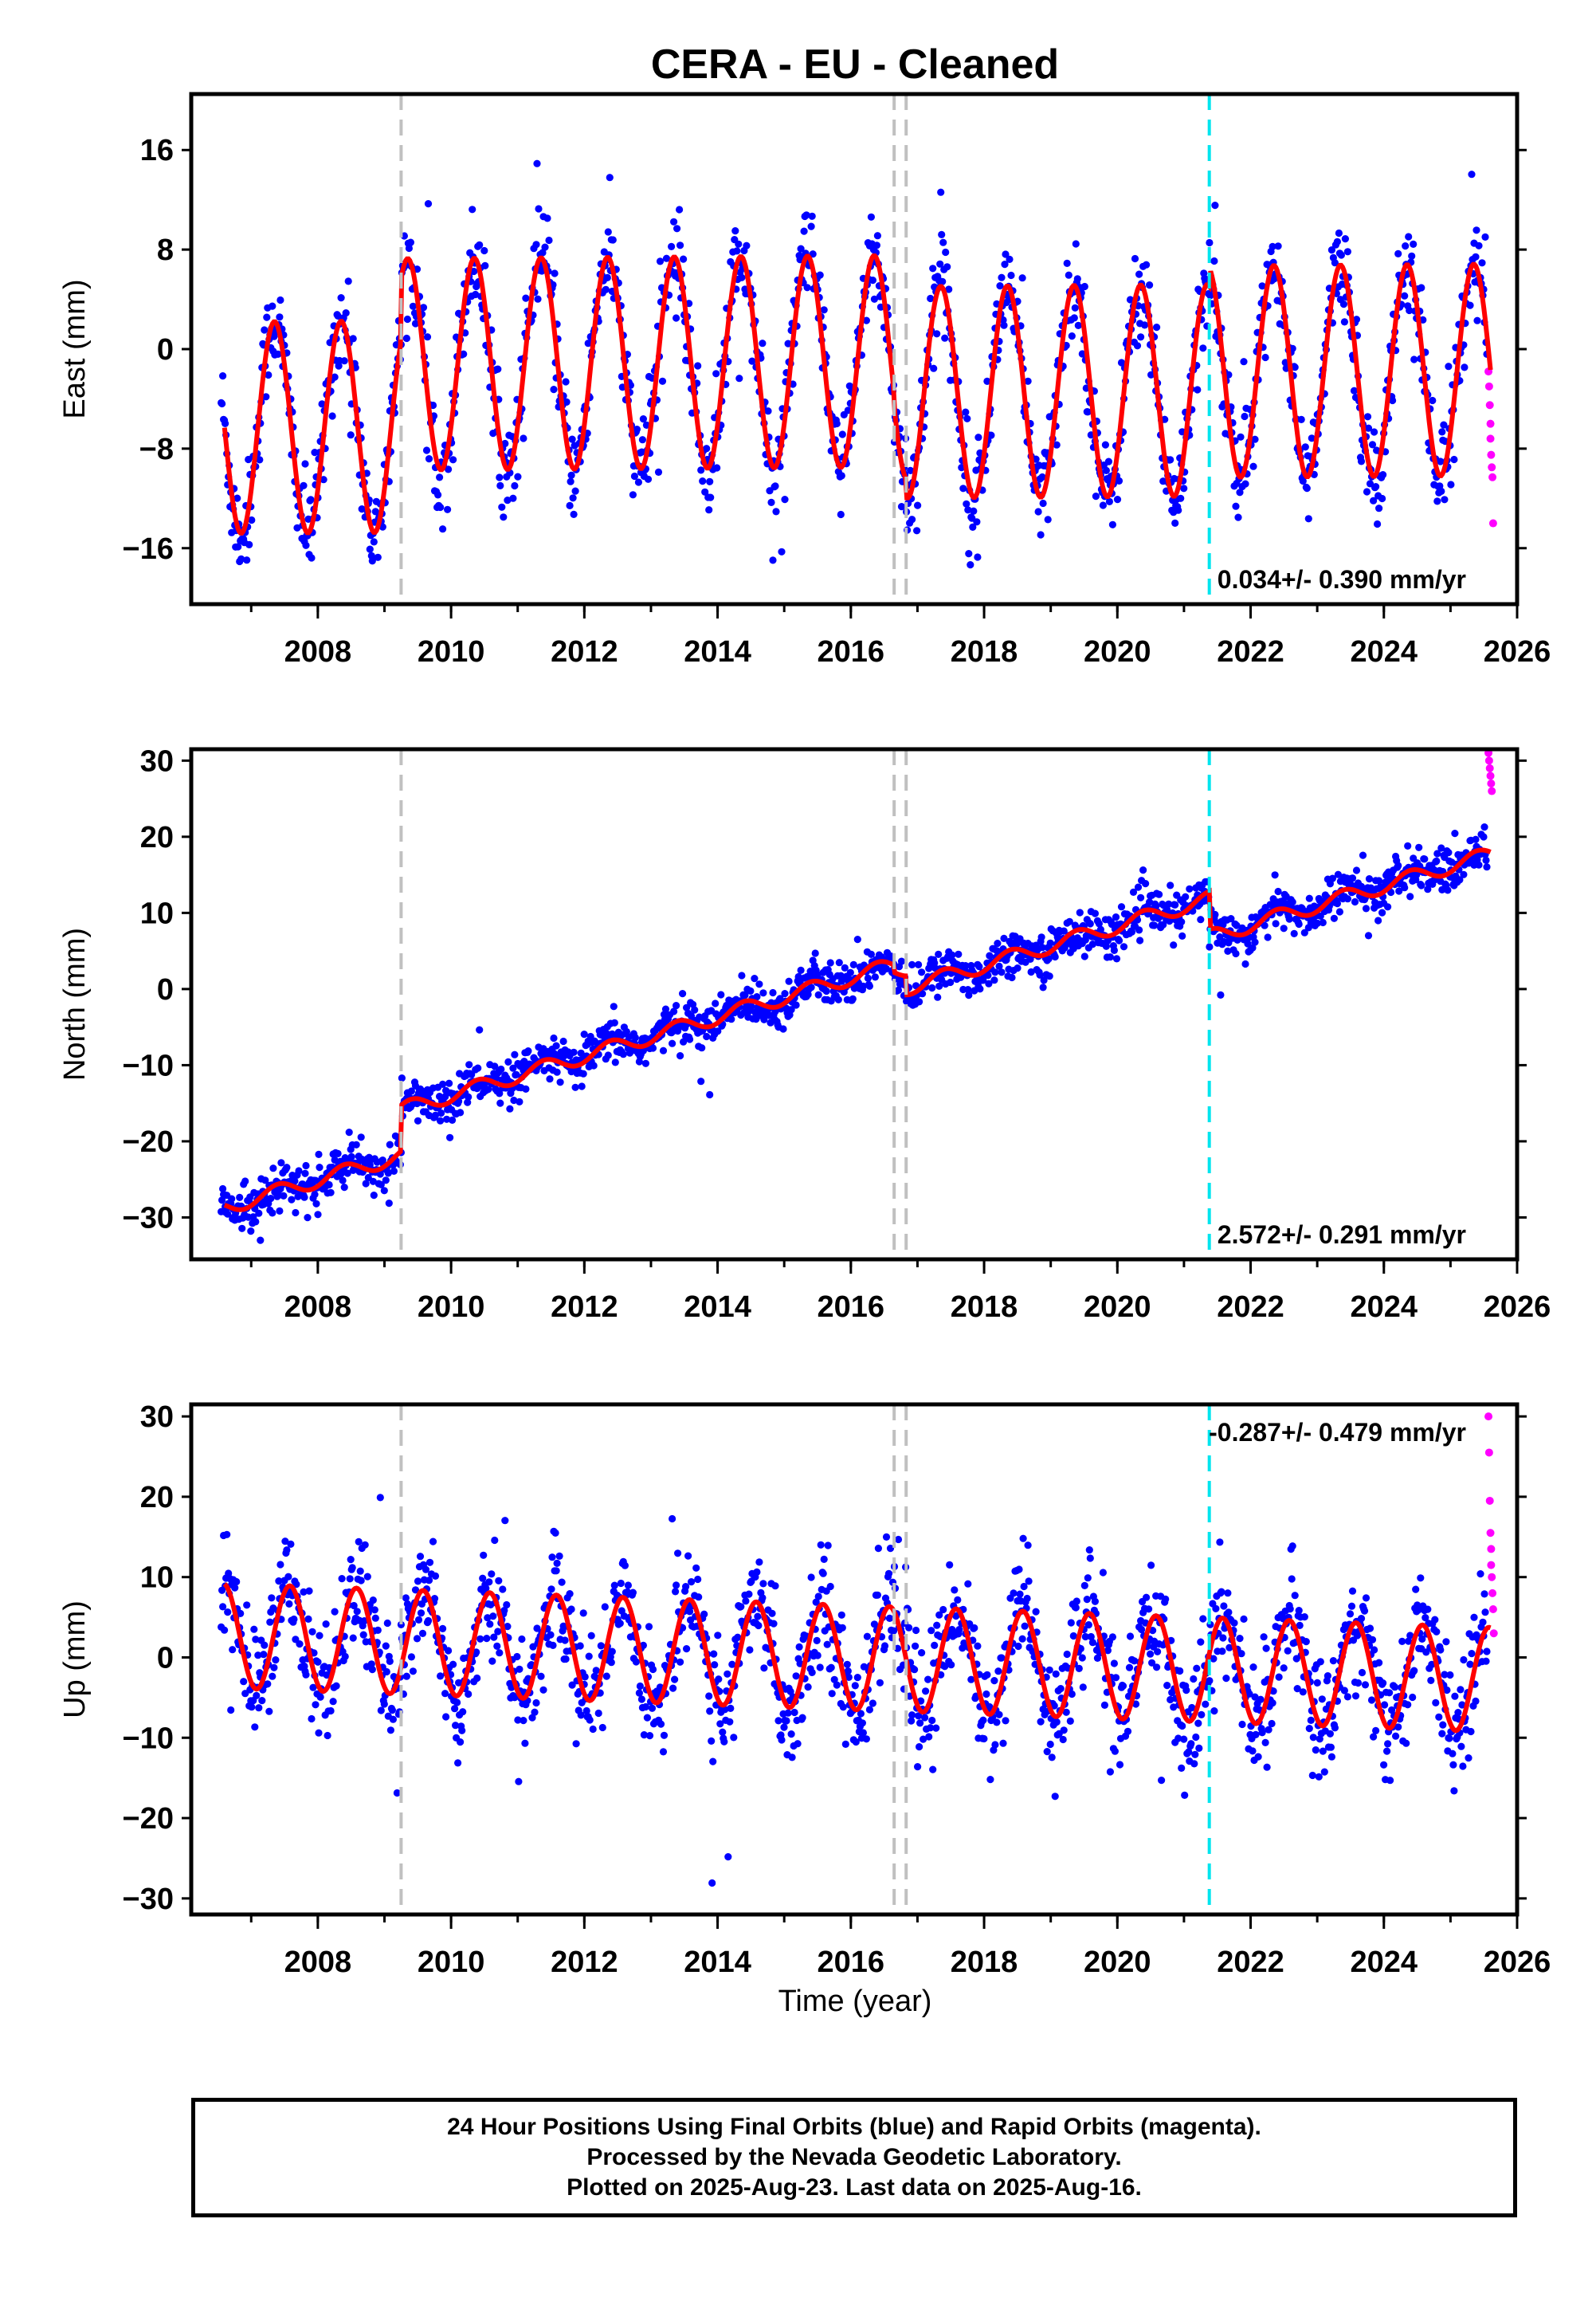 The height and width of the screenshot is (2313, 1596). What do you see at coordinates (852, 1963) in the screenshot?
I see `x-tick-label: 2016` at bounding box center [852, 1963].